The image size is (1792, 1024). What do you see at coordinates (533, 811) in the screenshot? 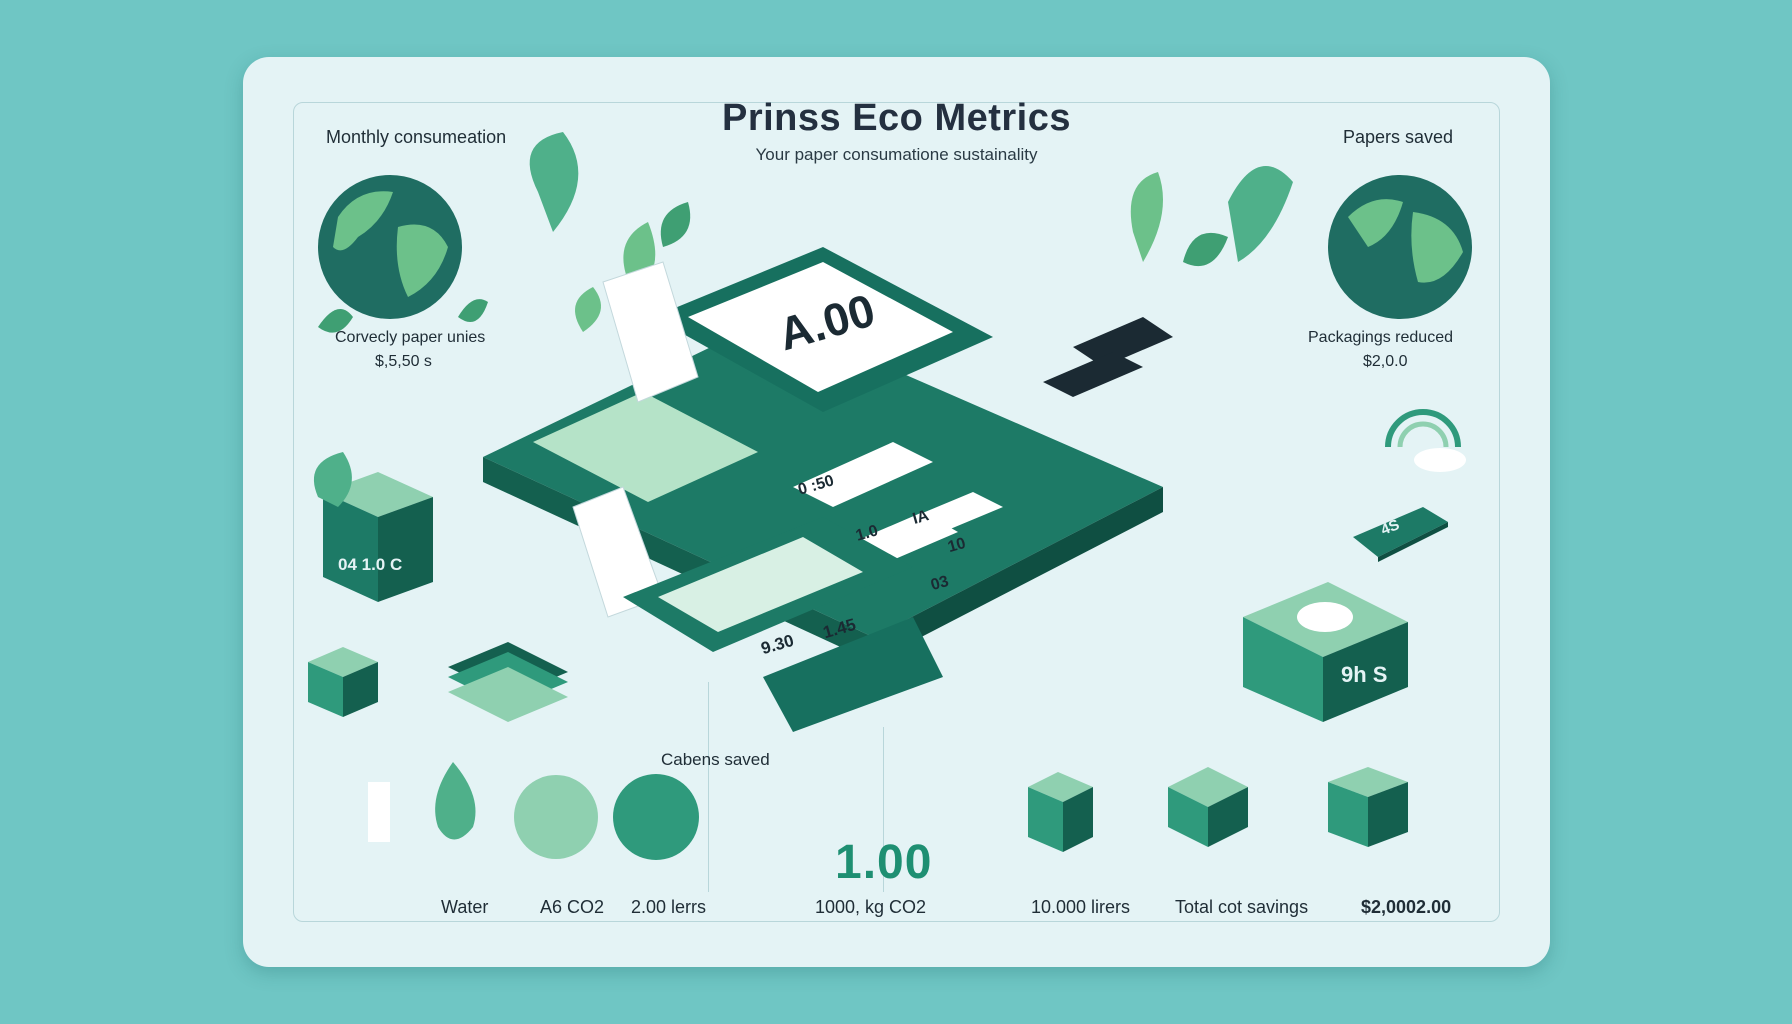
I see `bottom-left-icons` at bounding box center [533, 811].